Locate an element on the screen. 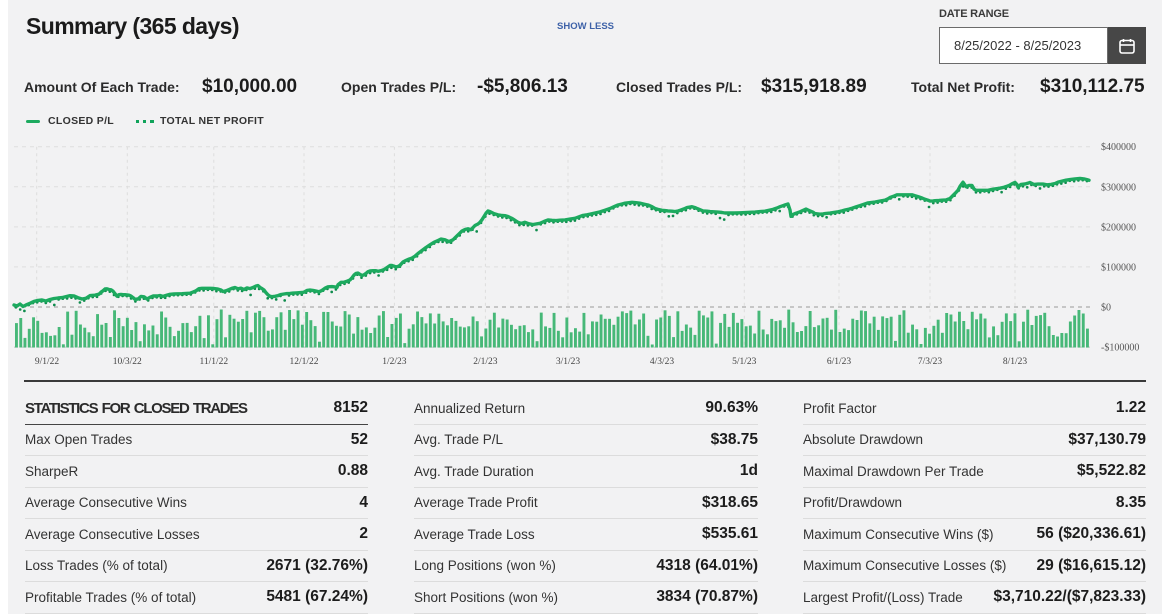 This screenshot has width=1168, height=614. svg-text: 9/1/22 is located at coordinates (47, 362).